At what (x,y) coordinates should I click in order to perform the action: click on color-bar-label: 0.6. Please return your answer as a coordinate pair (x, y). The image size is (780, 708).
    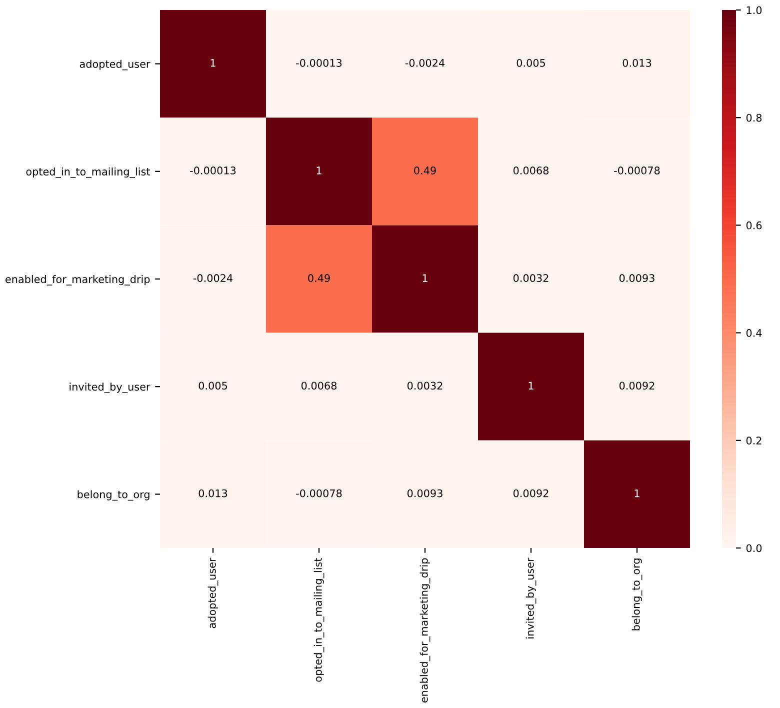
    Looking at the image, I should click on (754, 225).